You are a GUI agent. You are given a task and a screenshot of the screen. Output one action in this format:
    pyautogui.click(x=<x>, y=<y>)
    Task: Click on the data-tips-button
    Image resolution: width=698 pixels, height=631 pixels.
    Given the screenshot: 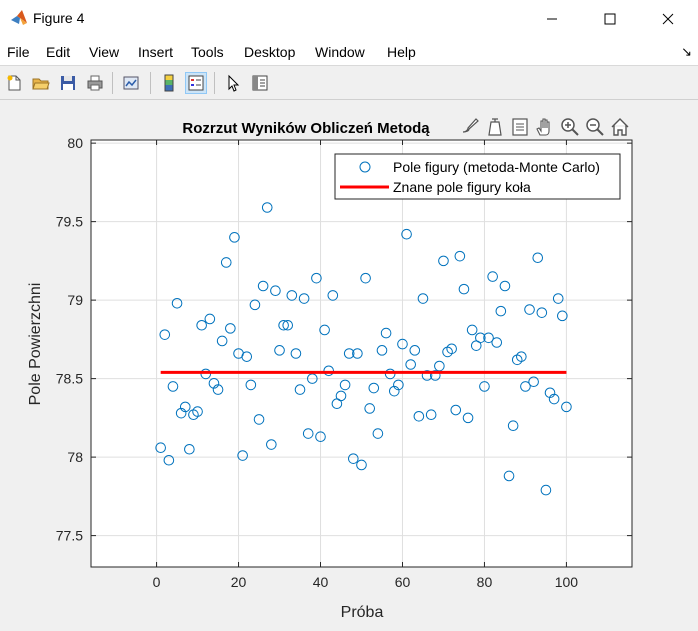 What is the action you would take?
    pyautogui.click(x=495, y=127)
    